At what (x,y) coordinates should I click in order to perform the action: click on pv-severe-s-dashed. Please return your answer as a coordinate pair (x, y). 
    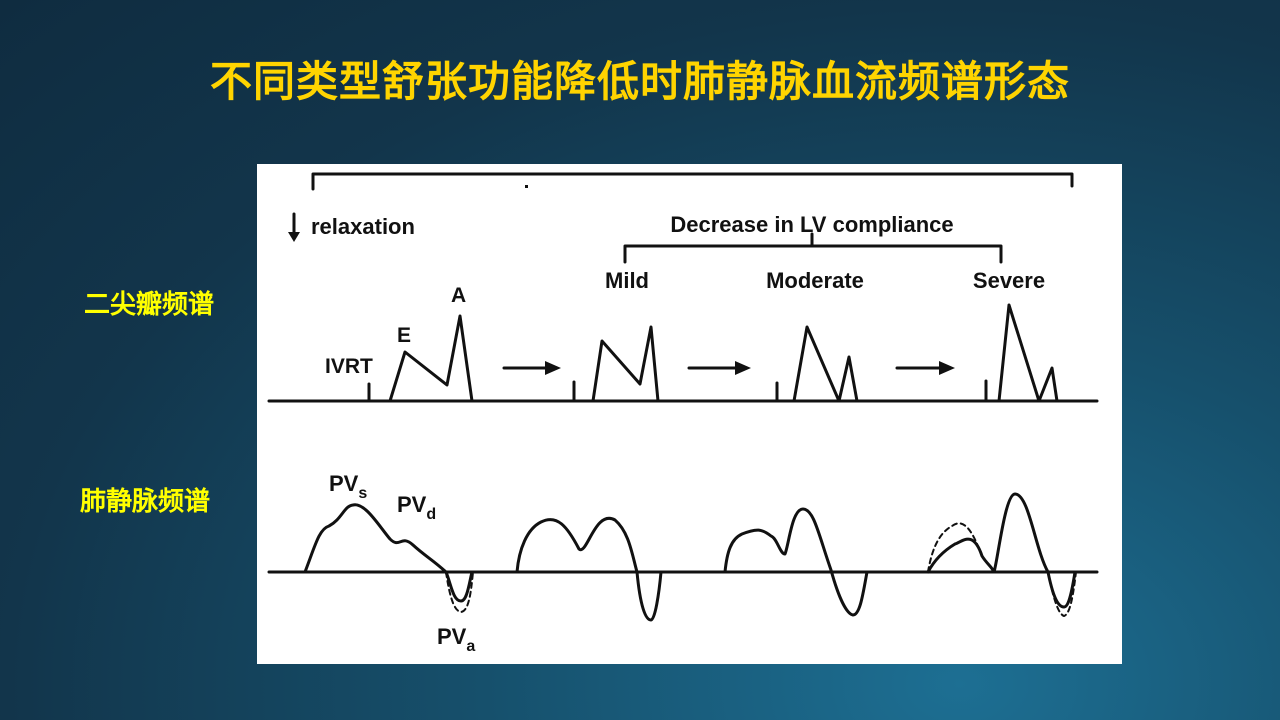
    Looking at the image, I should click on (954, 547).